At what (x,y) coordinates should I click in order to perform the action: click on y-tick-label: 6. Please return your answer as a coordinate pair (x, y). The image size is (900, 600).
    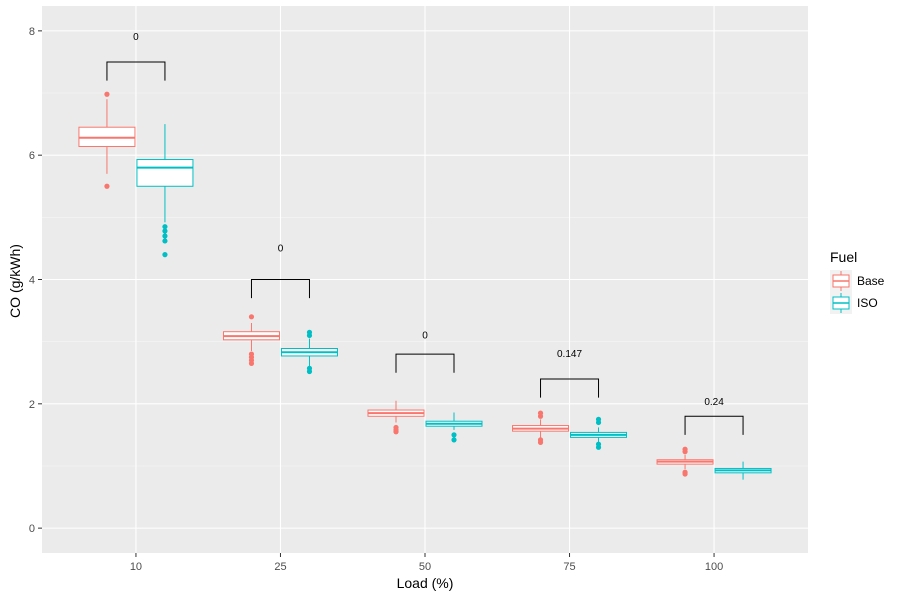
    Looking at the image, I should click on (32, 156).